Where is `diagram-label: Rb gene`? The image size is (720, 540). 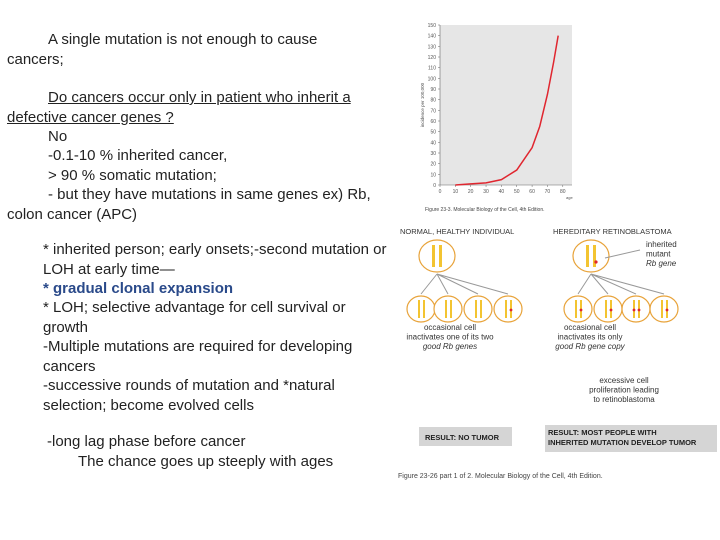 diagram-label: Rb gene is located at coordinates (661, 263).